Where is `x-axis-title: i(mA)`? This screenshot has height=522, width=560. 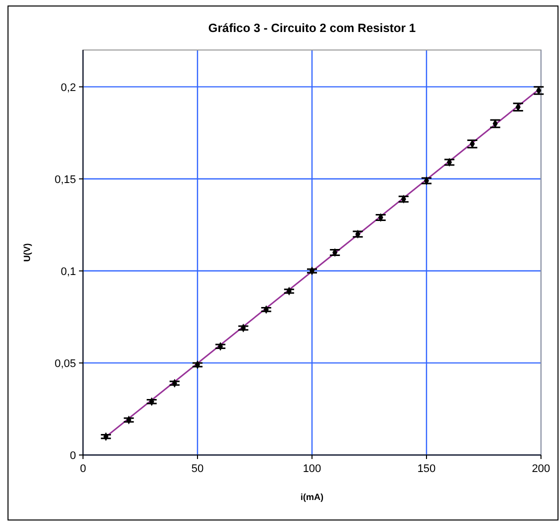
x-axis-title: i(mA) is located at coordinates (312, 497).